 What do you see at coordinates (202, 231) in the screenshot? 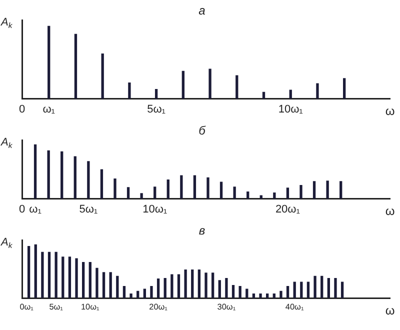
I see `chart-title: в` at bounding box center [202, 231].